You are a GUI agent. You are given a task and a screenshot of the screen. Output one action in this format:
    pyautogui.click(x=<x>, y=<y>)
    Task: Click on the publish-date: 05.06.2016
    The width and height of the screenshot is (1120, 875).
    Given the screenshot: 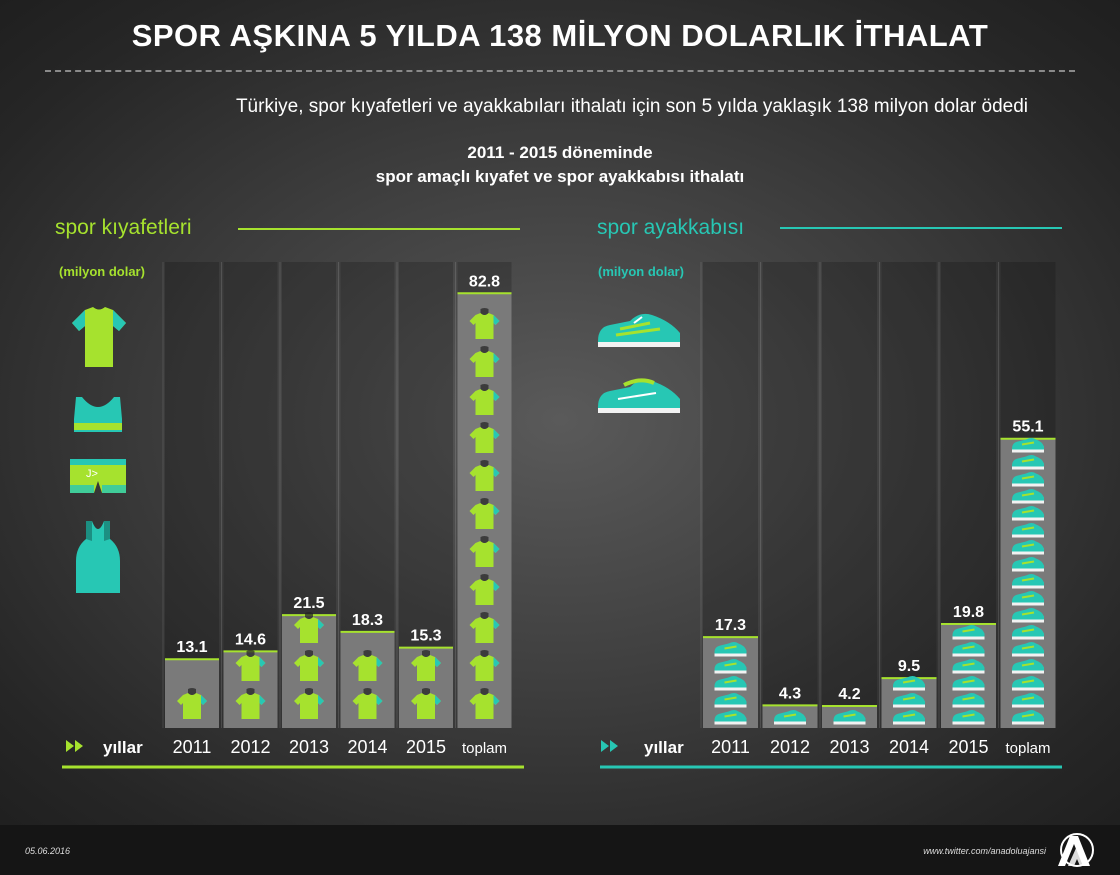 What is the action you would take?
    pyautogui.click(x=48, y=851)
    